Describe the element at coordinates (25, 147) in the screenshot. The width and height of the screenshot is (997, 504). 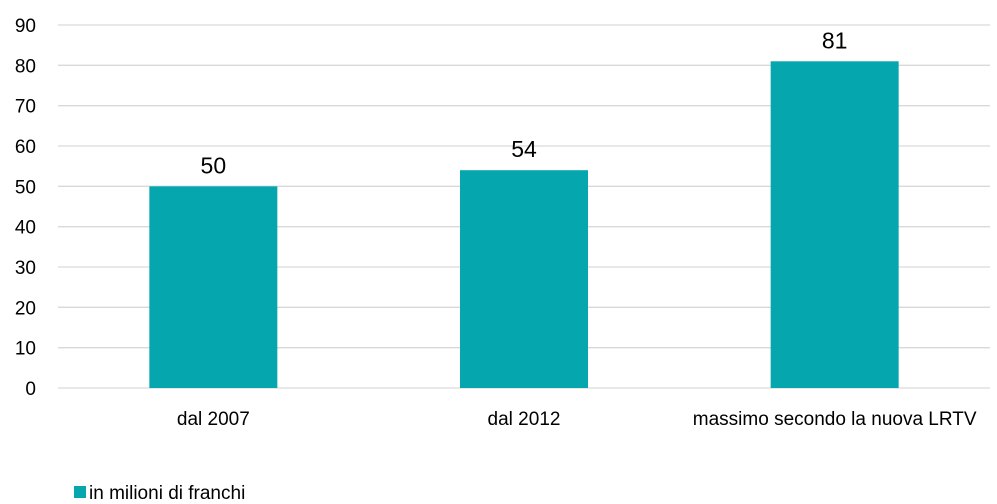
I see `y-tick-label: 60` at that location.